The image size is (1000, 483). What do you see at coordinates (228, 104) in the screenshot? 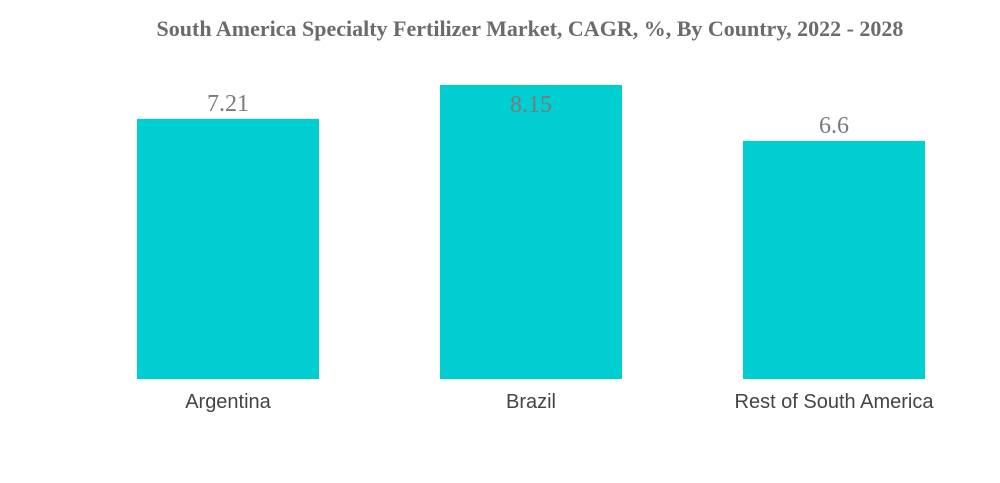
I see `value-label: 7.21` at bounding box center [228, 104].